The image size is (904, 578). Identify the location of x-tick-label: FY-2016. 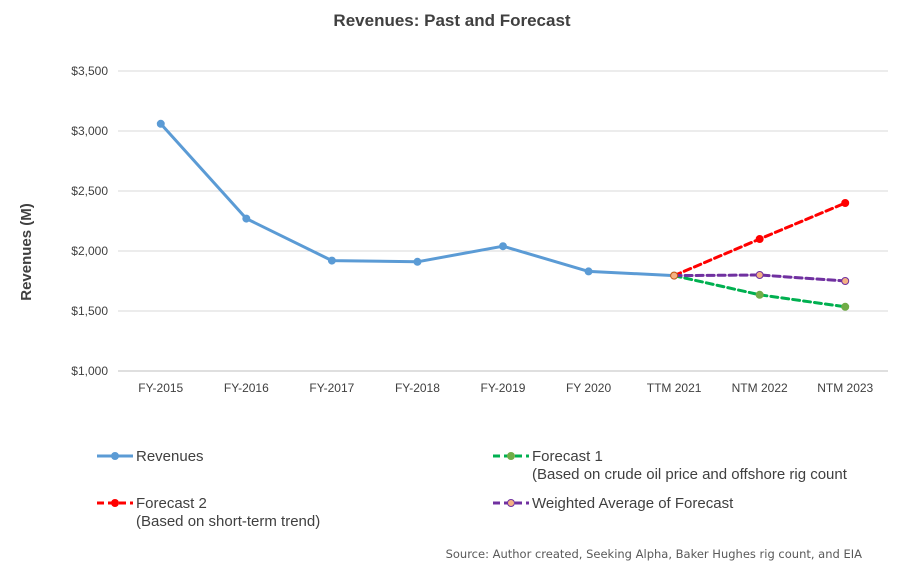
(246, 388).